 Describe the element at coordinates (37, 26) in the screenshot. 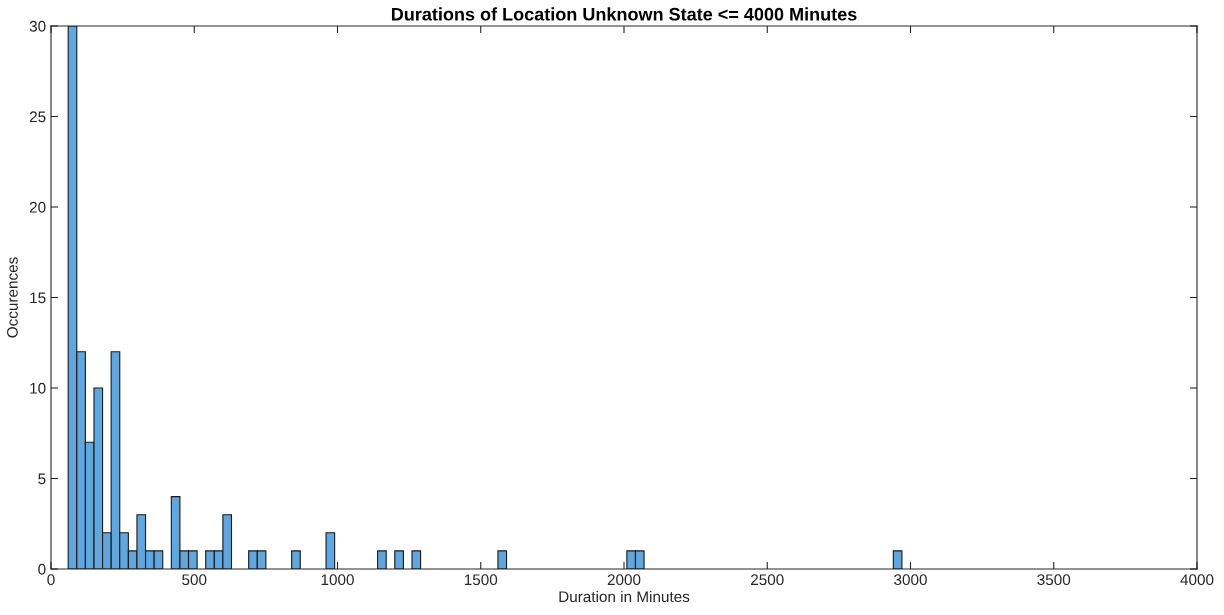

I see `y-tick-label: 30` at that location.